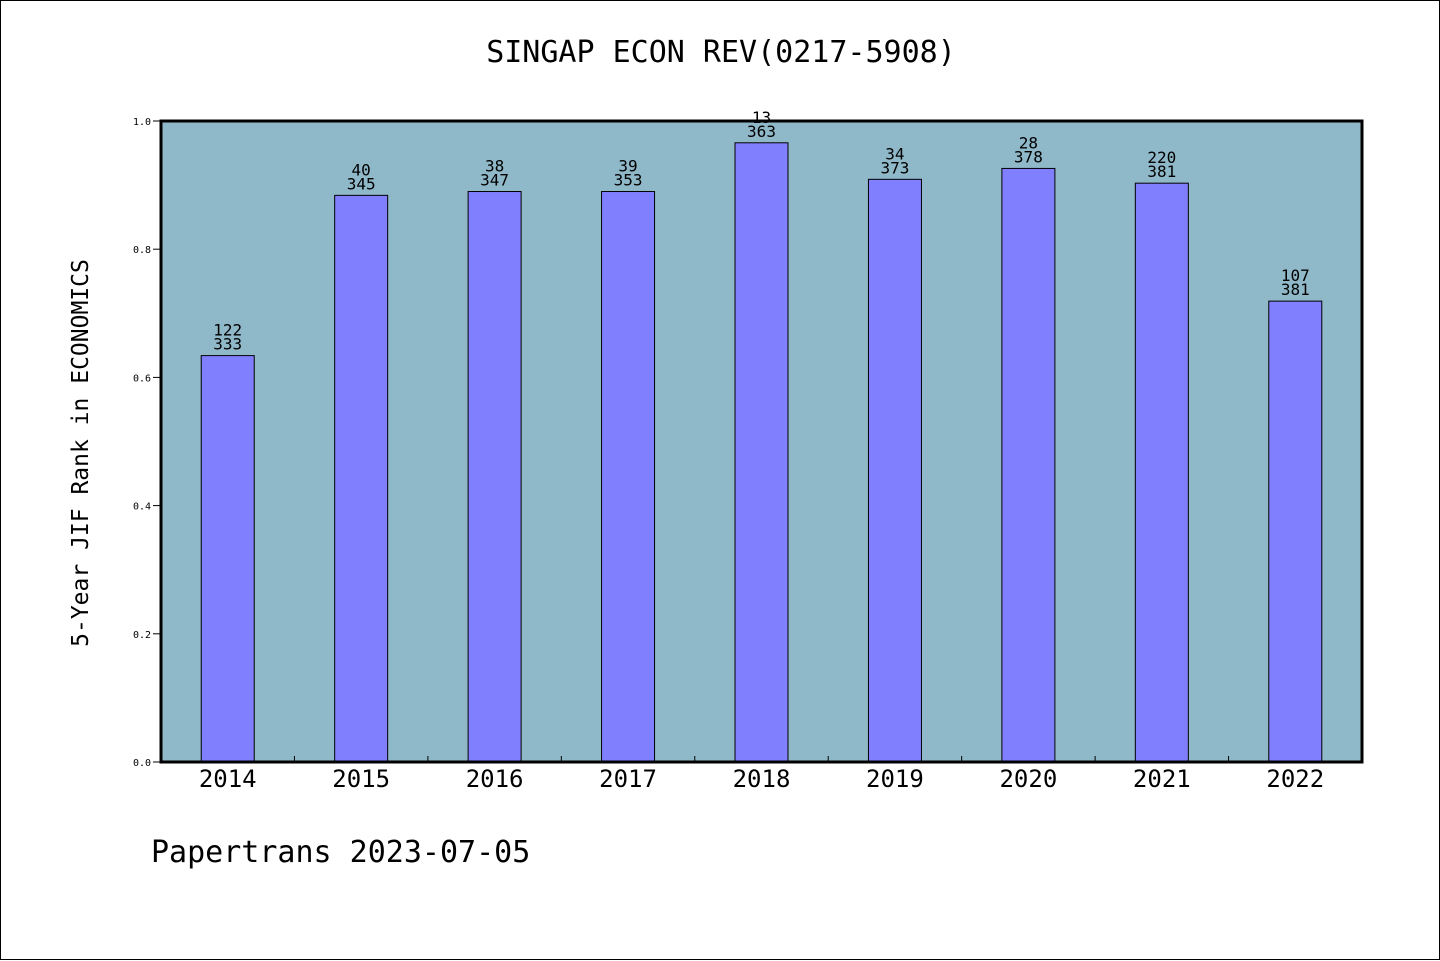 This screenshot has width=1440, height=961. Describe the element at coordinates (361, 779) in the screenshot. I see `x-tick-label: 2015` at that location.